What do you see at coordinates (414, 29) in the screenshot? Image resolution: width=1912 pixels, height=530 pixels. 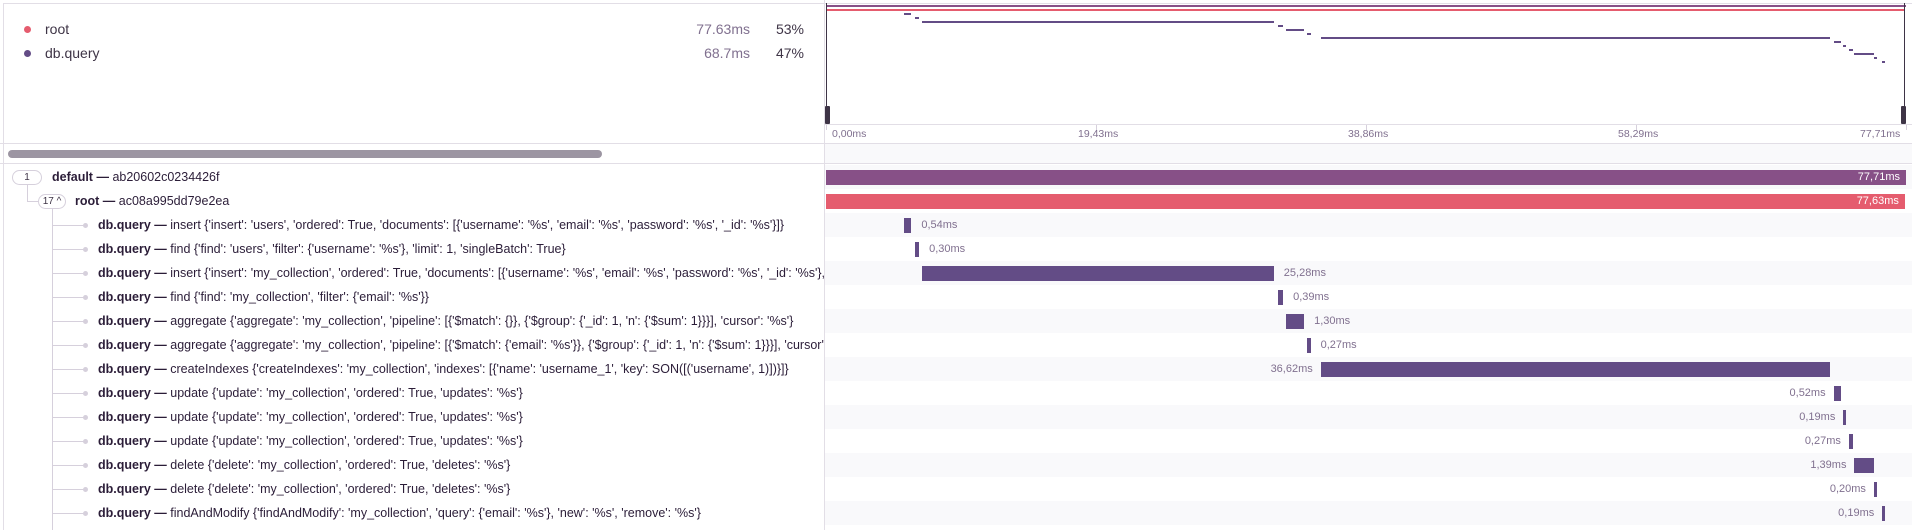 I see `legend-item-root: root 77.63ms 53%` at bounding box center [414, 29].